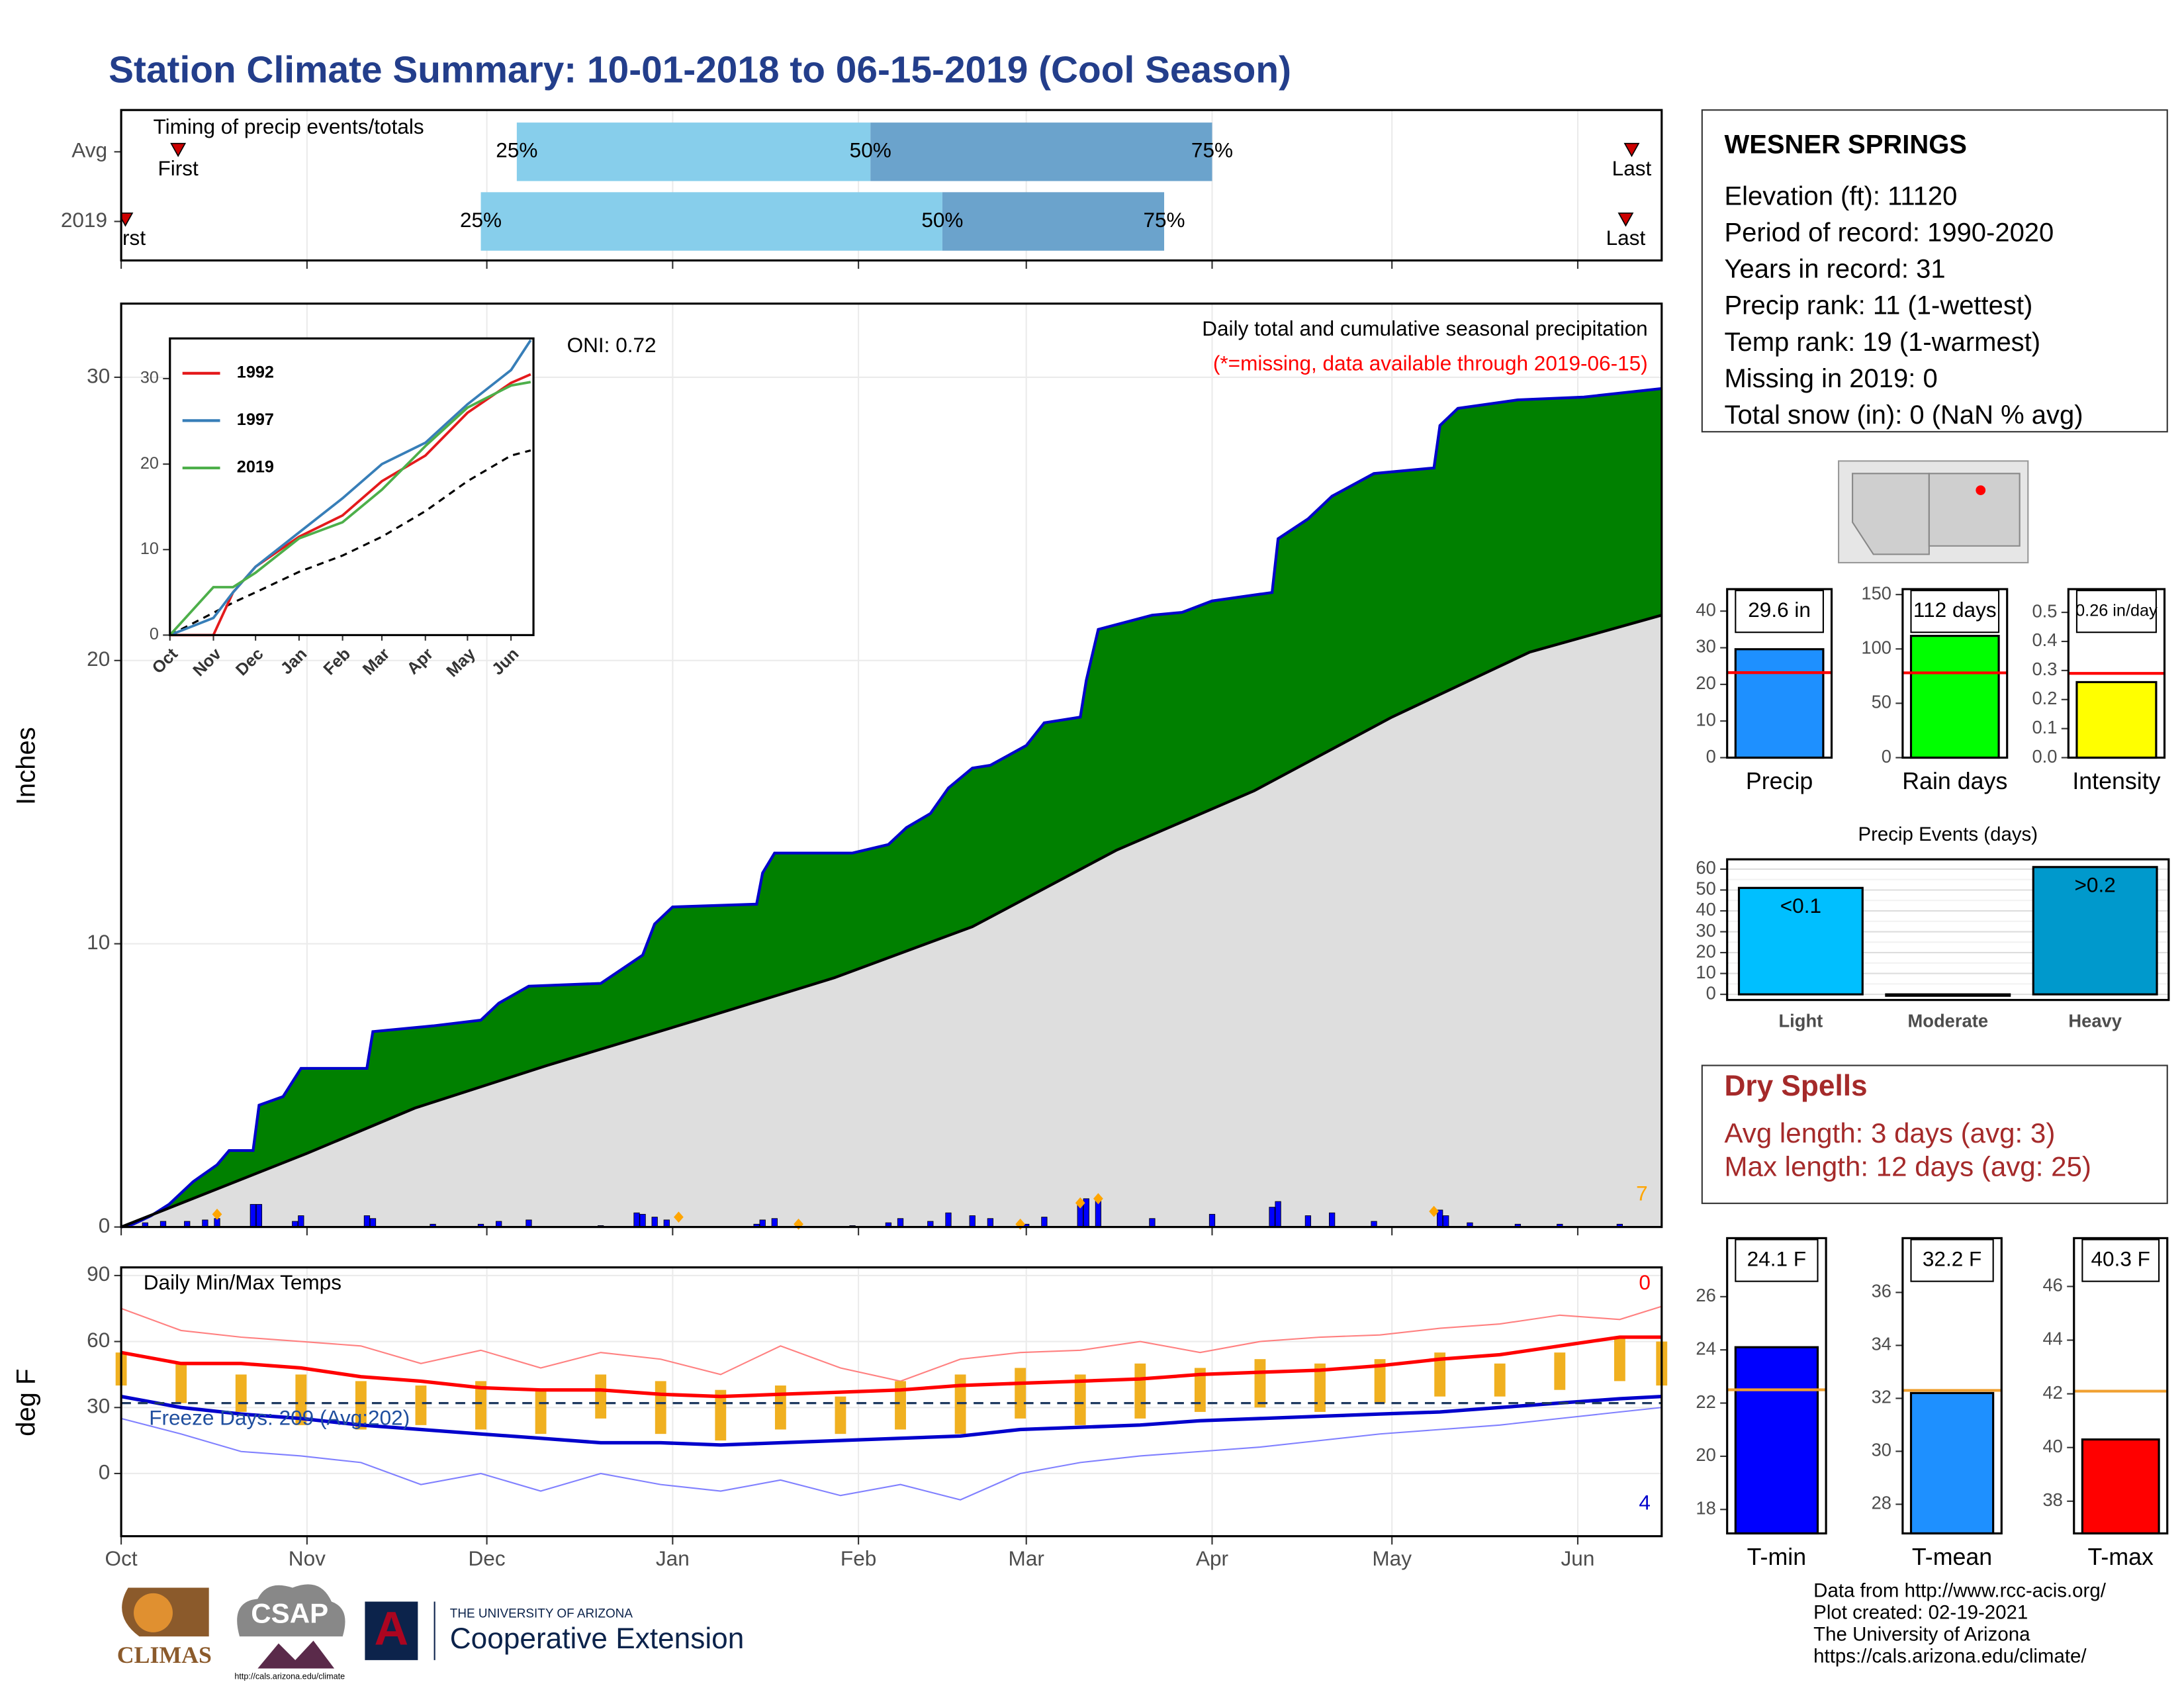  I want to click on value-label: 0.26 in/day, so click(2116, 610).